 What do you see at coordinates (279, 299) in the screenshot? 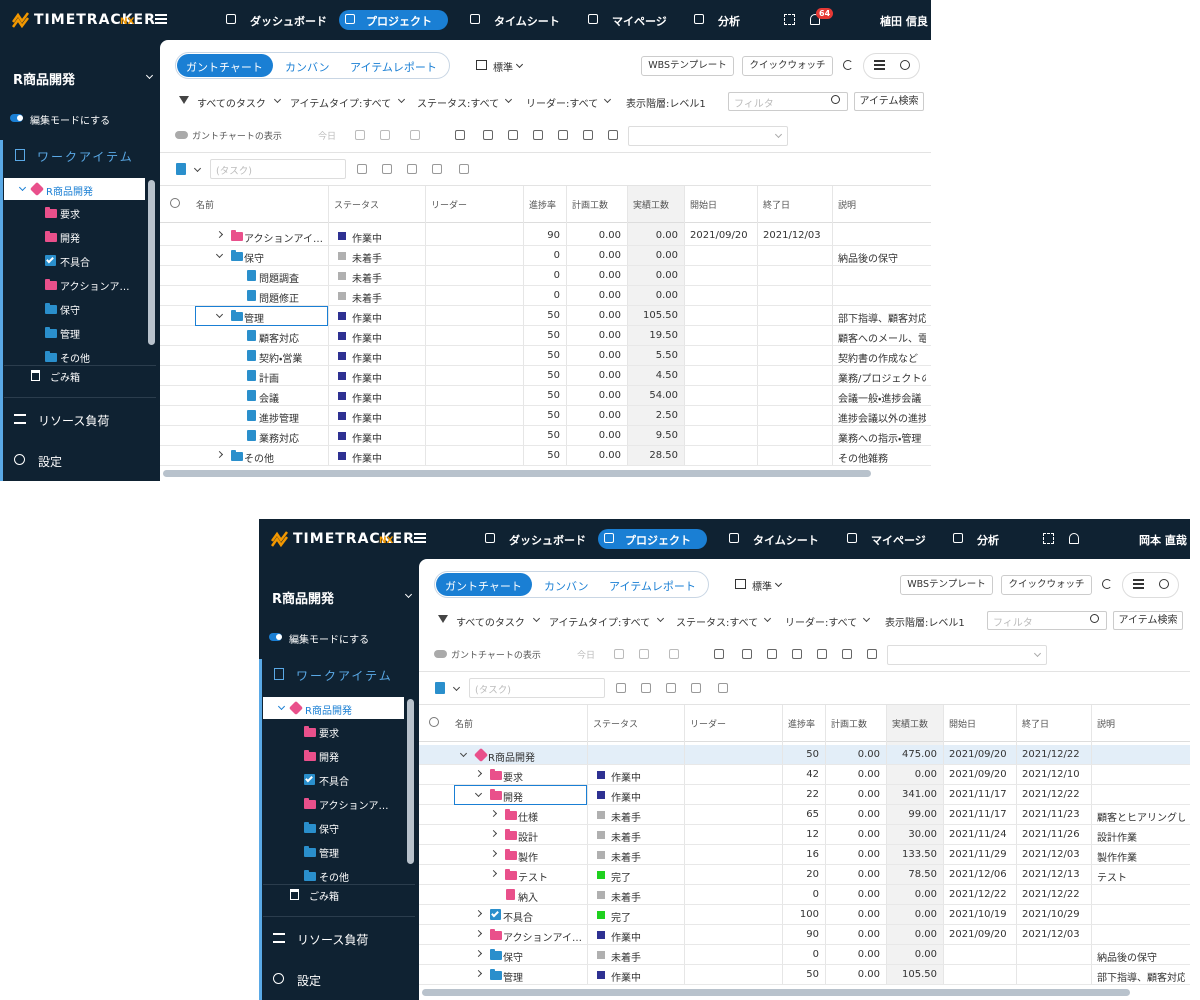
I see `row-name: 問題修正` at bounding box center [279, 299].